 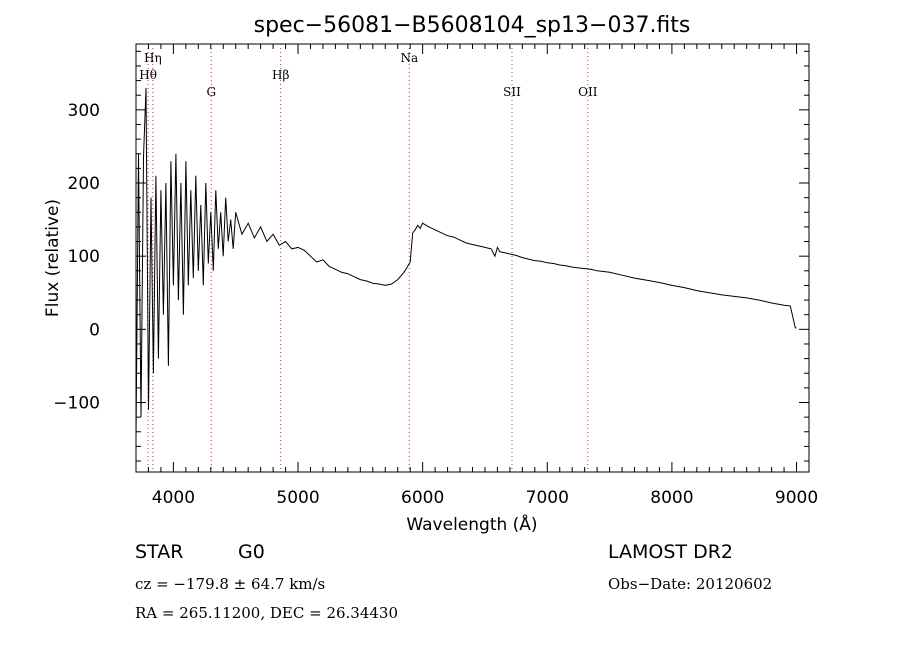 What do you see at coordinates (230, 584) in the screenshot?
I see `velocity-readout: cz = −179.8 ± 64.7 km/s` at bounding box center [230, 584].